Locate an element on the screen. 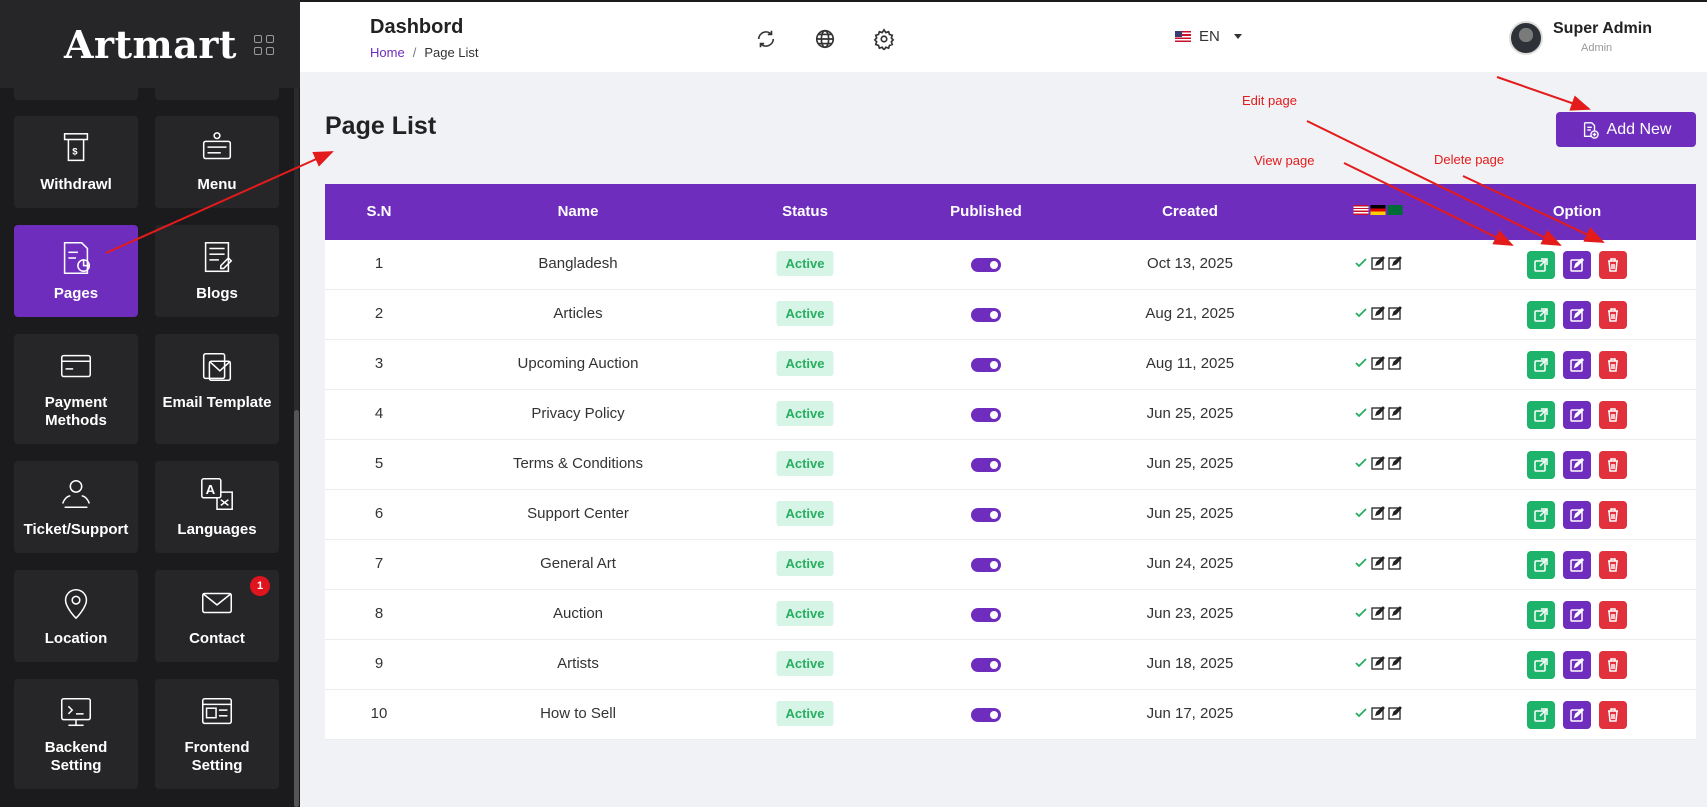 This screenshot has width=1707, height=807. add-new-button: Add New is located at coordinates (1626, 129).